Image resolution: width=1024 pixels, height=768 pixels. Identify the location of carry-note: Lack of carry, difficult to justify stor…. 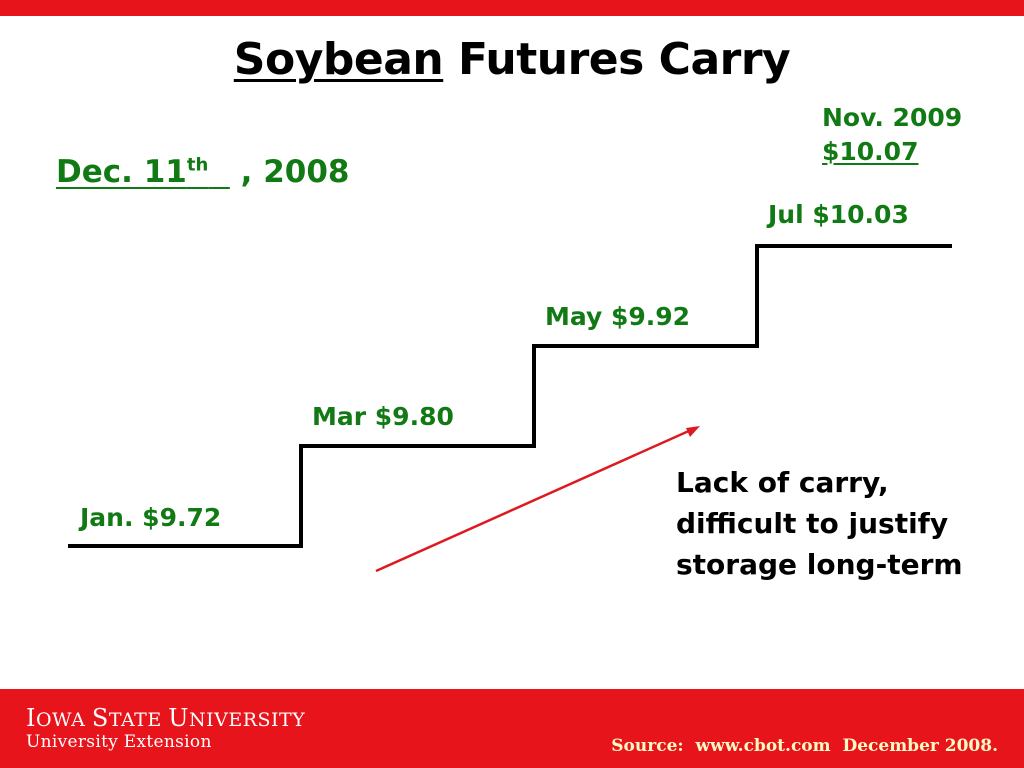
(841, 523).